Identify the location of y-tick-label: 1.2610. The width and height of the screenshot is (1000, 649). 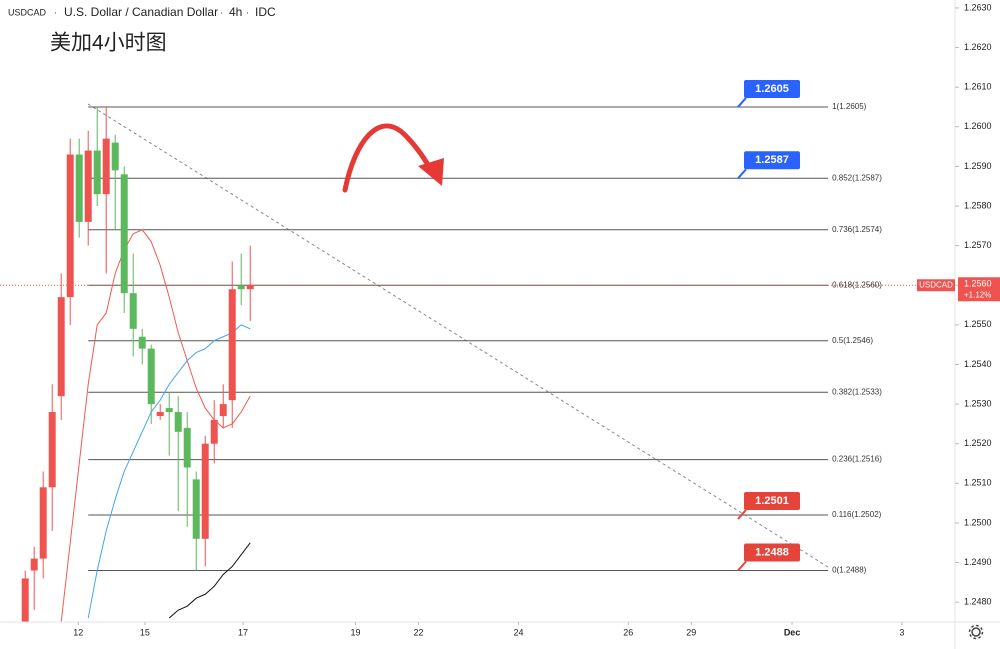
(978, 87).